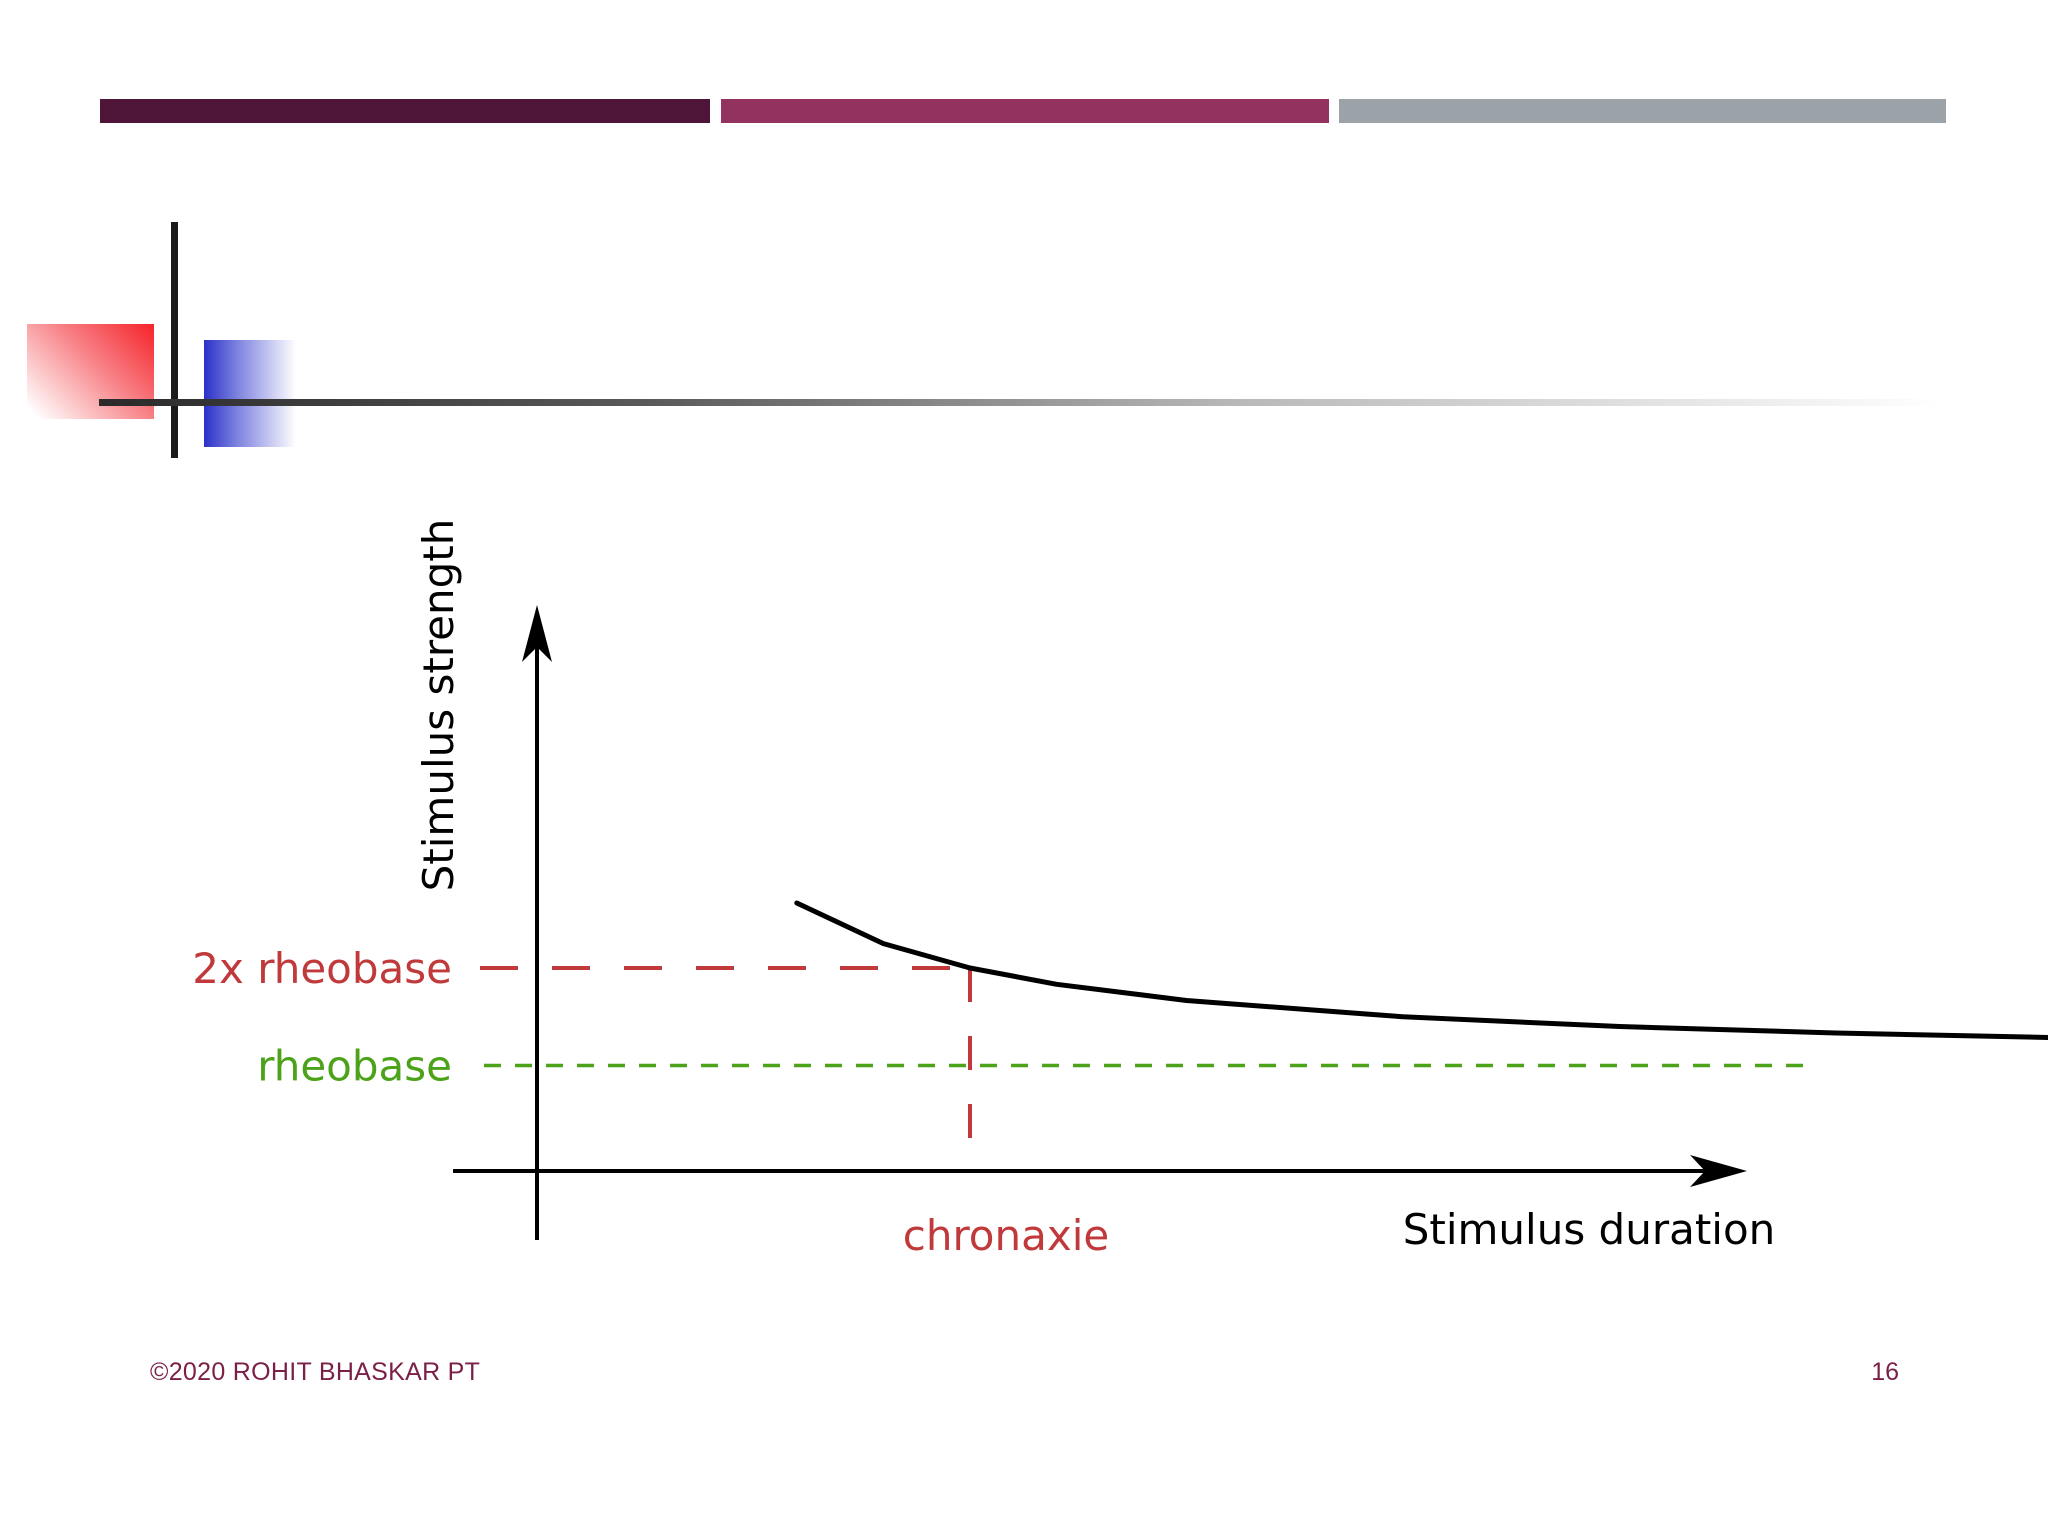 The image size is (2048, 1536). I want to click on title-decoration-blue-square, so click(250, 393).